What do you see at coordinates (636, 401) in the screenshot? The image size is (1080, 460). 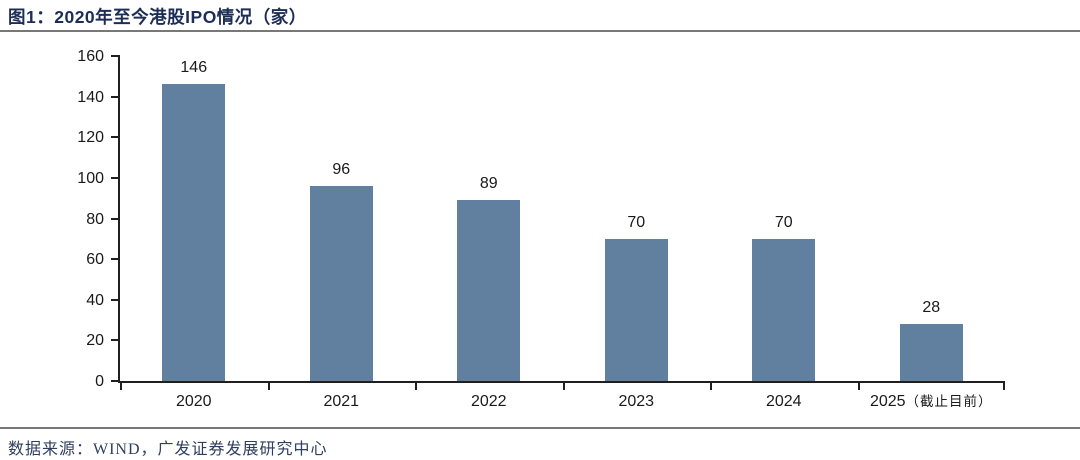 I see `x-tick-label: 2023` at bounding box center [636, 401].